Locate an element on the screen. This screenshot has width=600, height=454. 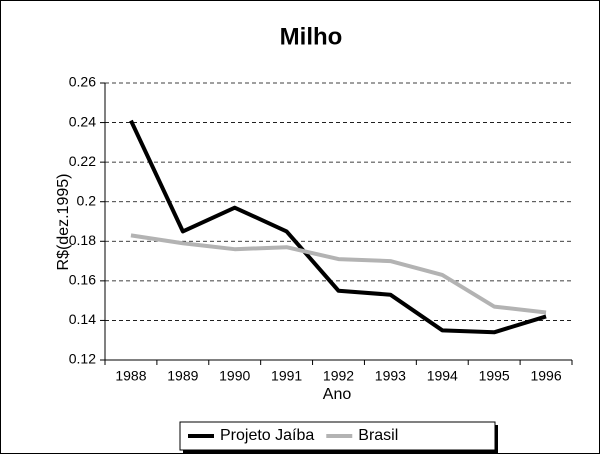
x-tick-label: 1994 is located at coordinates (442, 376).